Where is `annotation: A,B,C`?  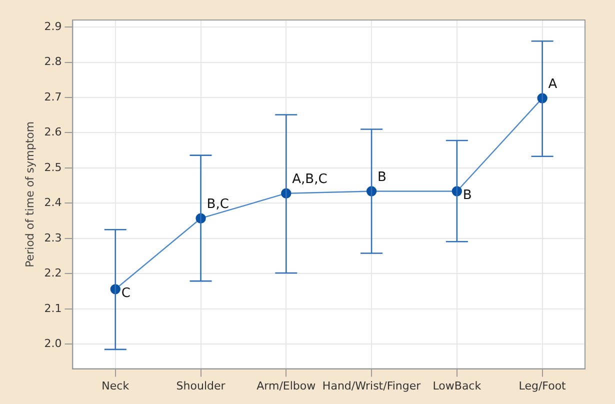 annotation: A,B,C is located at coordinates (310, 180).